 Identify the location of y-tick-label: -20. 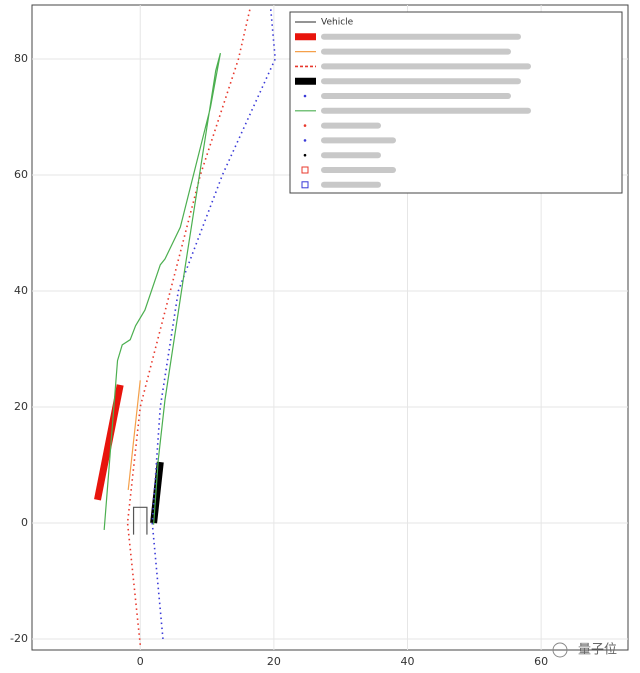
(19, 638).